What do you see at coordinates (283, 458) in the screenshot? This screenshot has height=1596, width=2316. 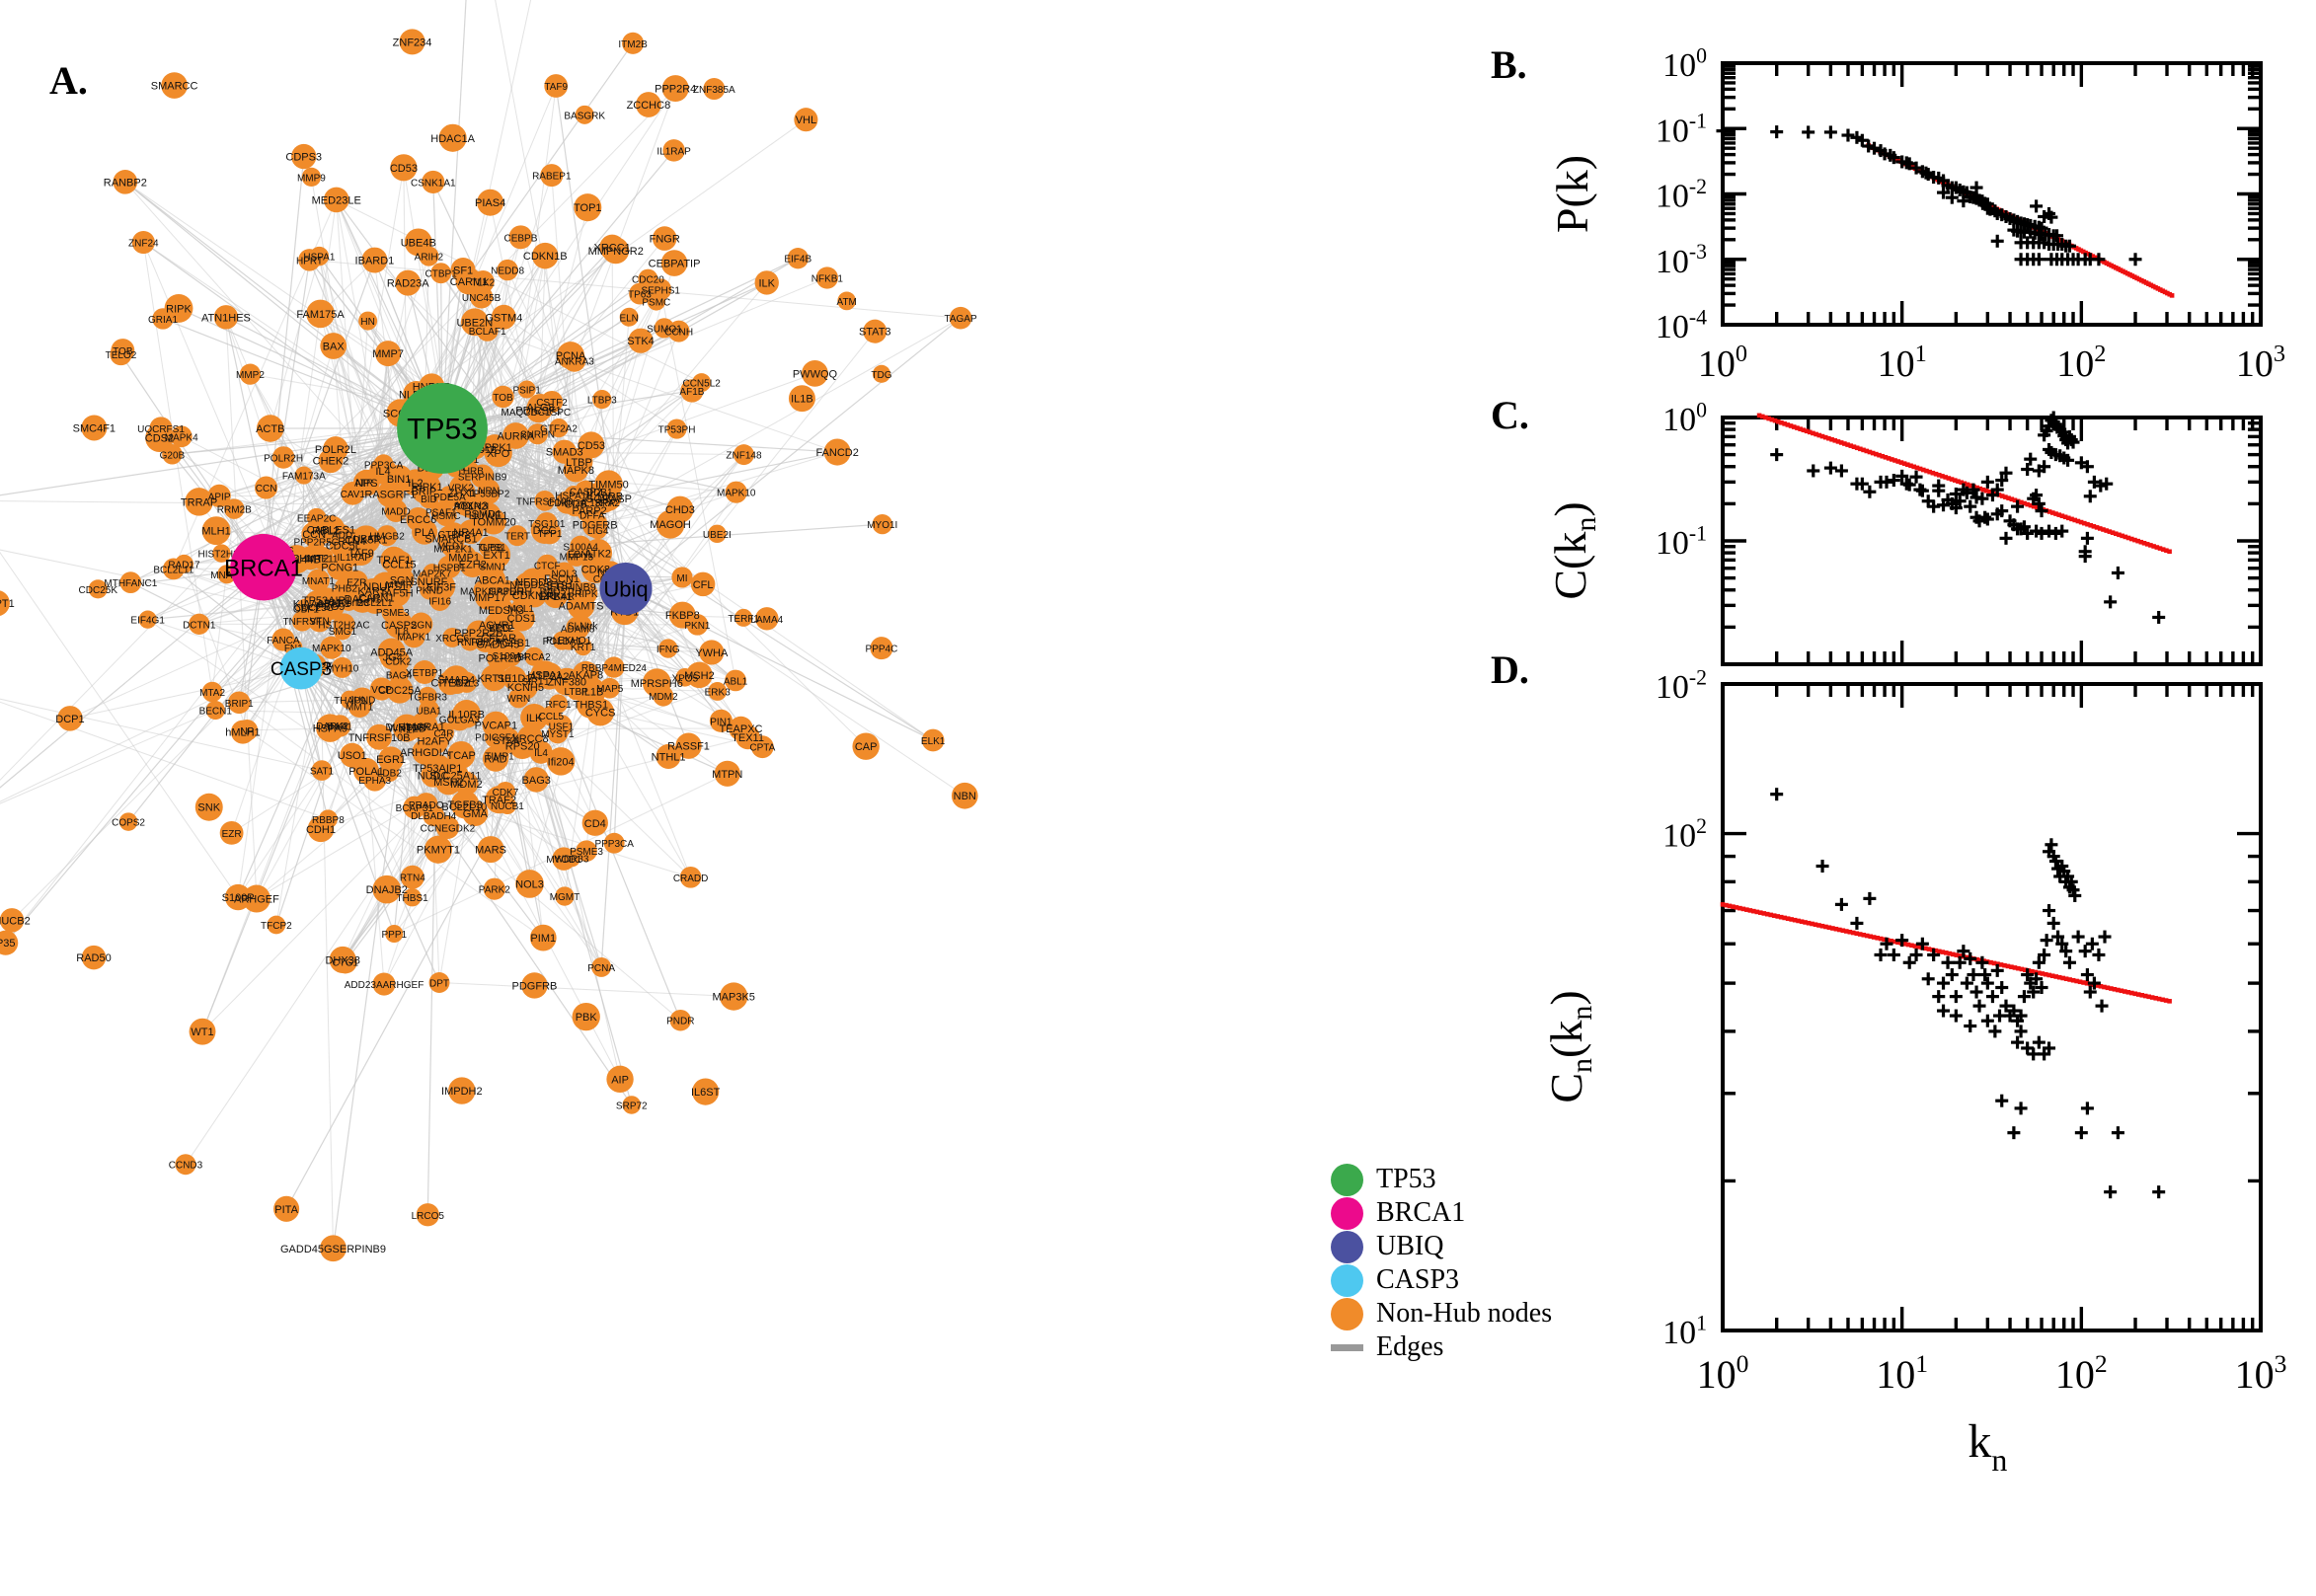 I see `node-label: POLR2H` at bounding box center [283, 458].